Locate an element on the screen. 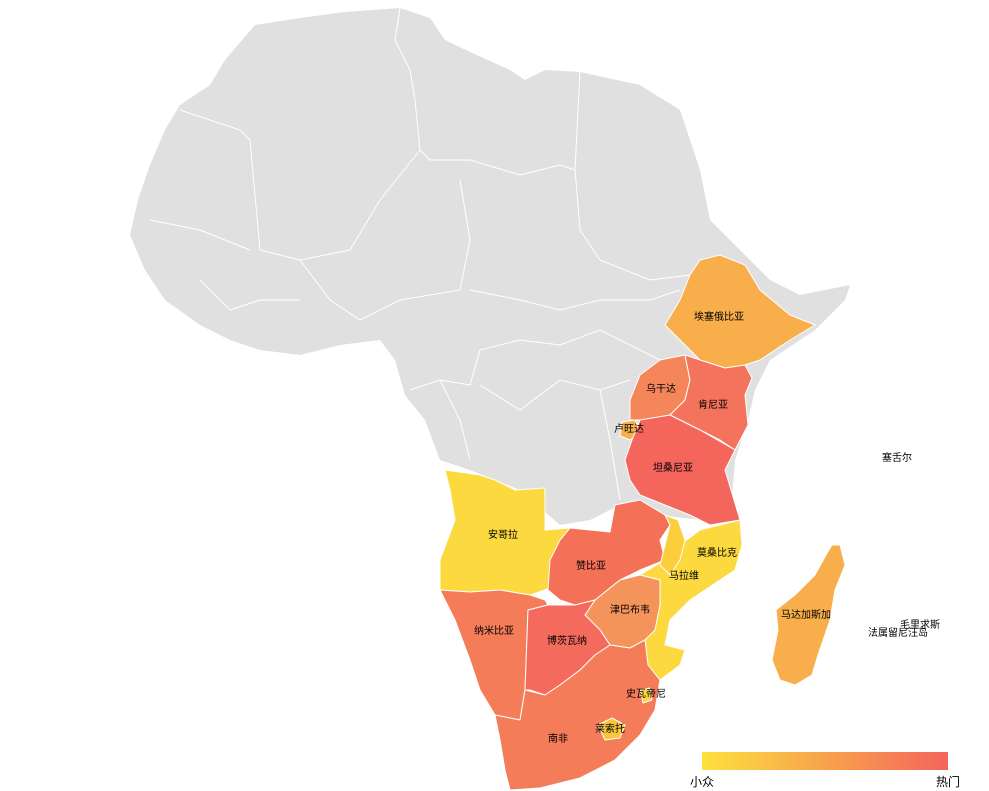 The image size is (989, 791). label-ethiopia: 埃塞俄比亚 is located at coordinates (719, 317).